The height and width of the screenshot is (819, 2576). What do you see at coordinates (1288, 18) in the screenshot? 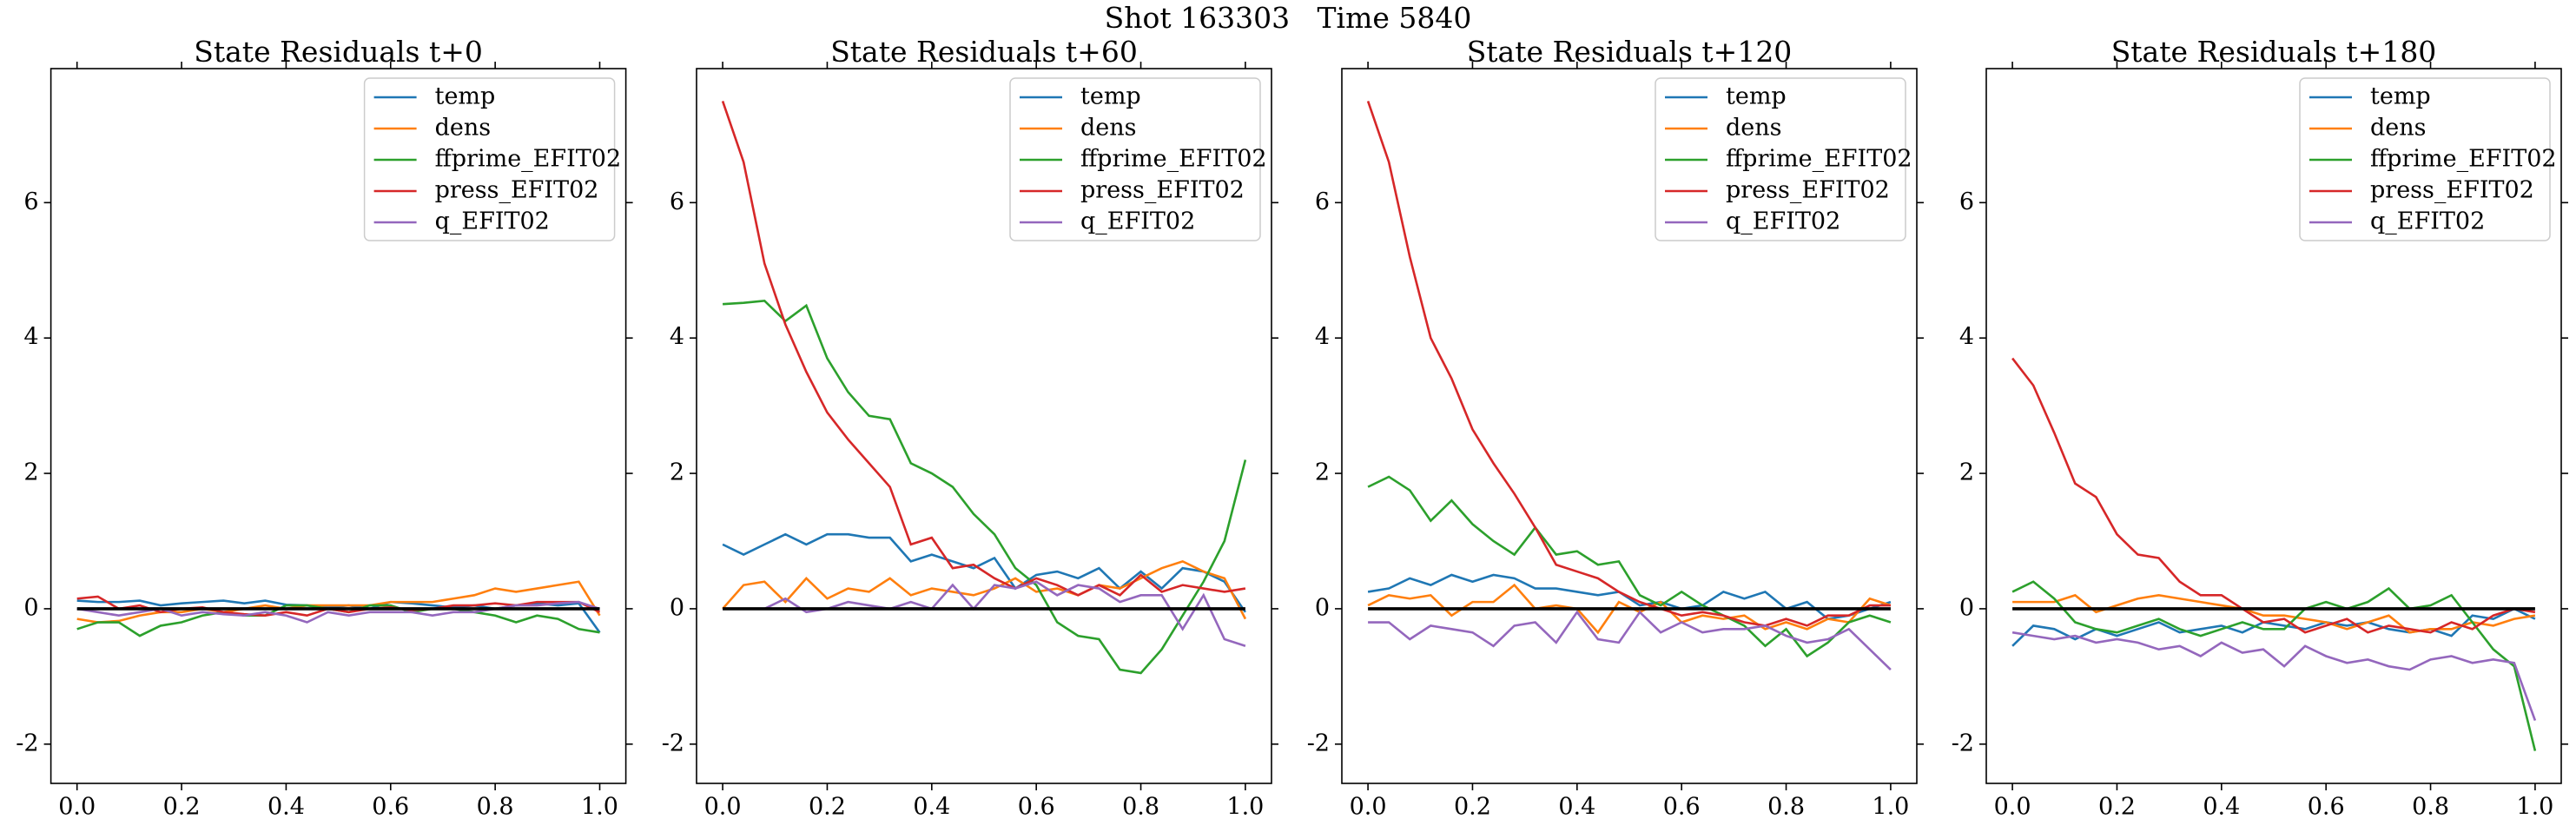
I see `figure-title: Shot 163303 Time 5840` at bounding box center [1288, 18].